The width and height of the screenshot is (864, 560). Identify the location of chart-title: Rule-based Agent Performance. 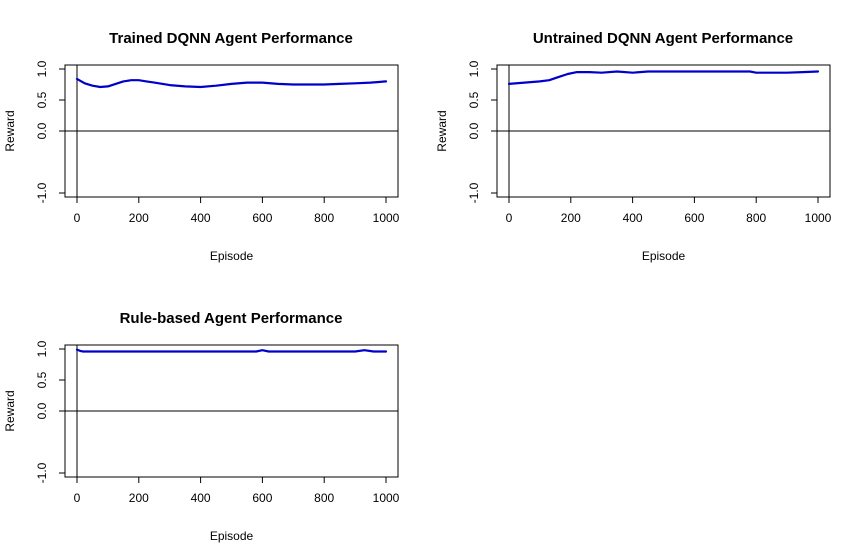
(231, 318).